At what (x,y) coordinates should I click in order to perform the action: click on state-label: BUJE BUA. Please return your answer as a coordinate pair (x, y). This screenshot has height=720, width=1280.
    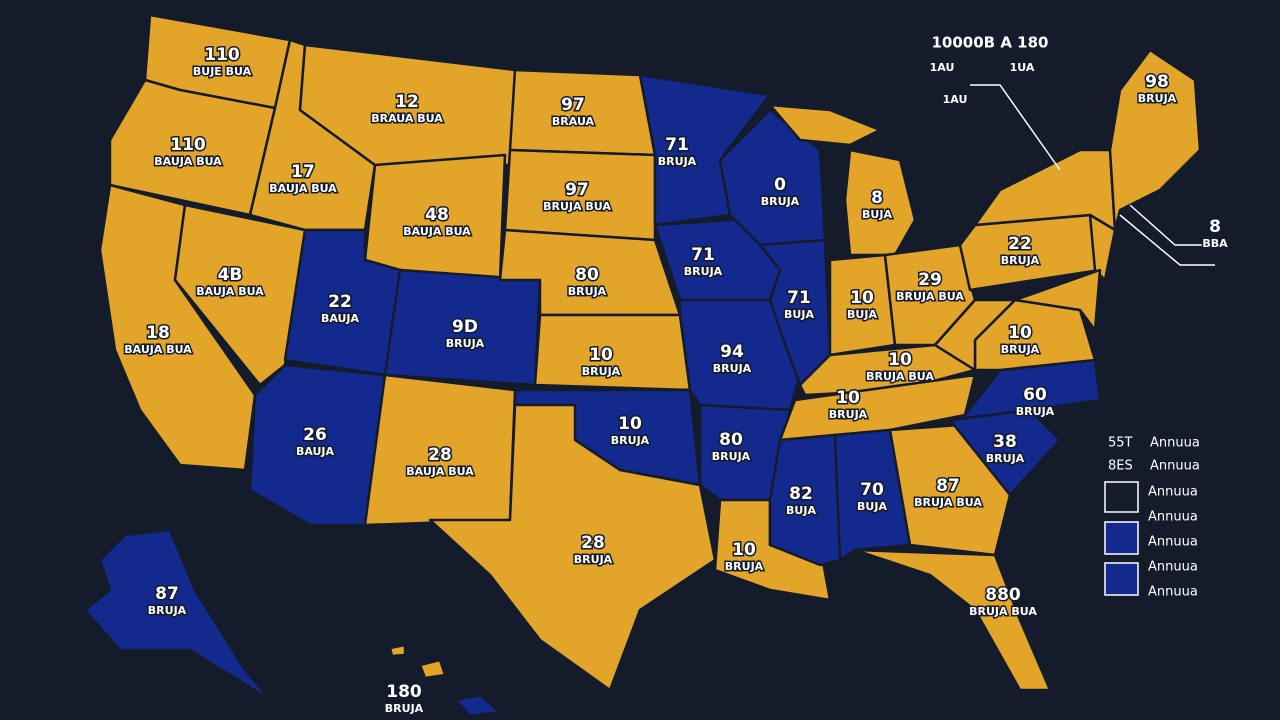
    Looking at the image, I should click on (222, 71).